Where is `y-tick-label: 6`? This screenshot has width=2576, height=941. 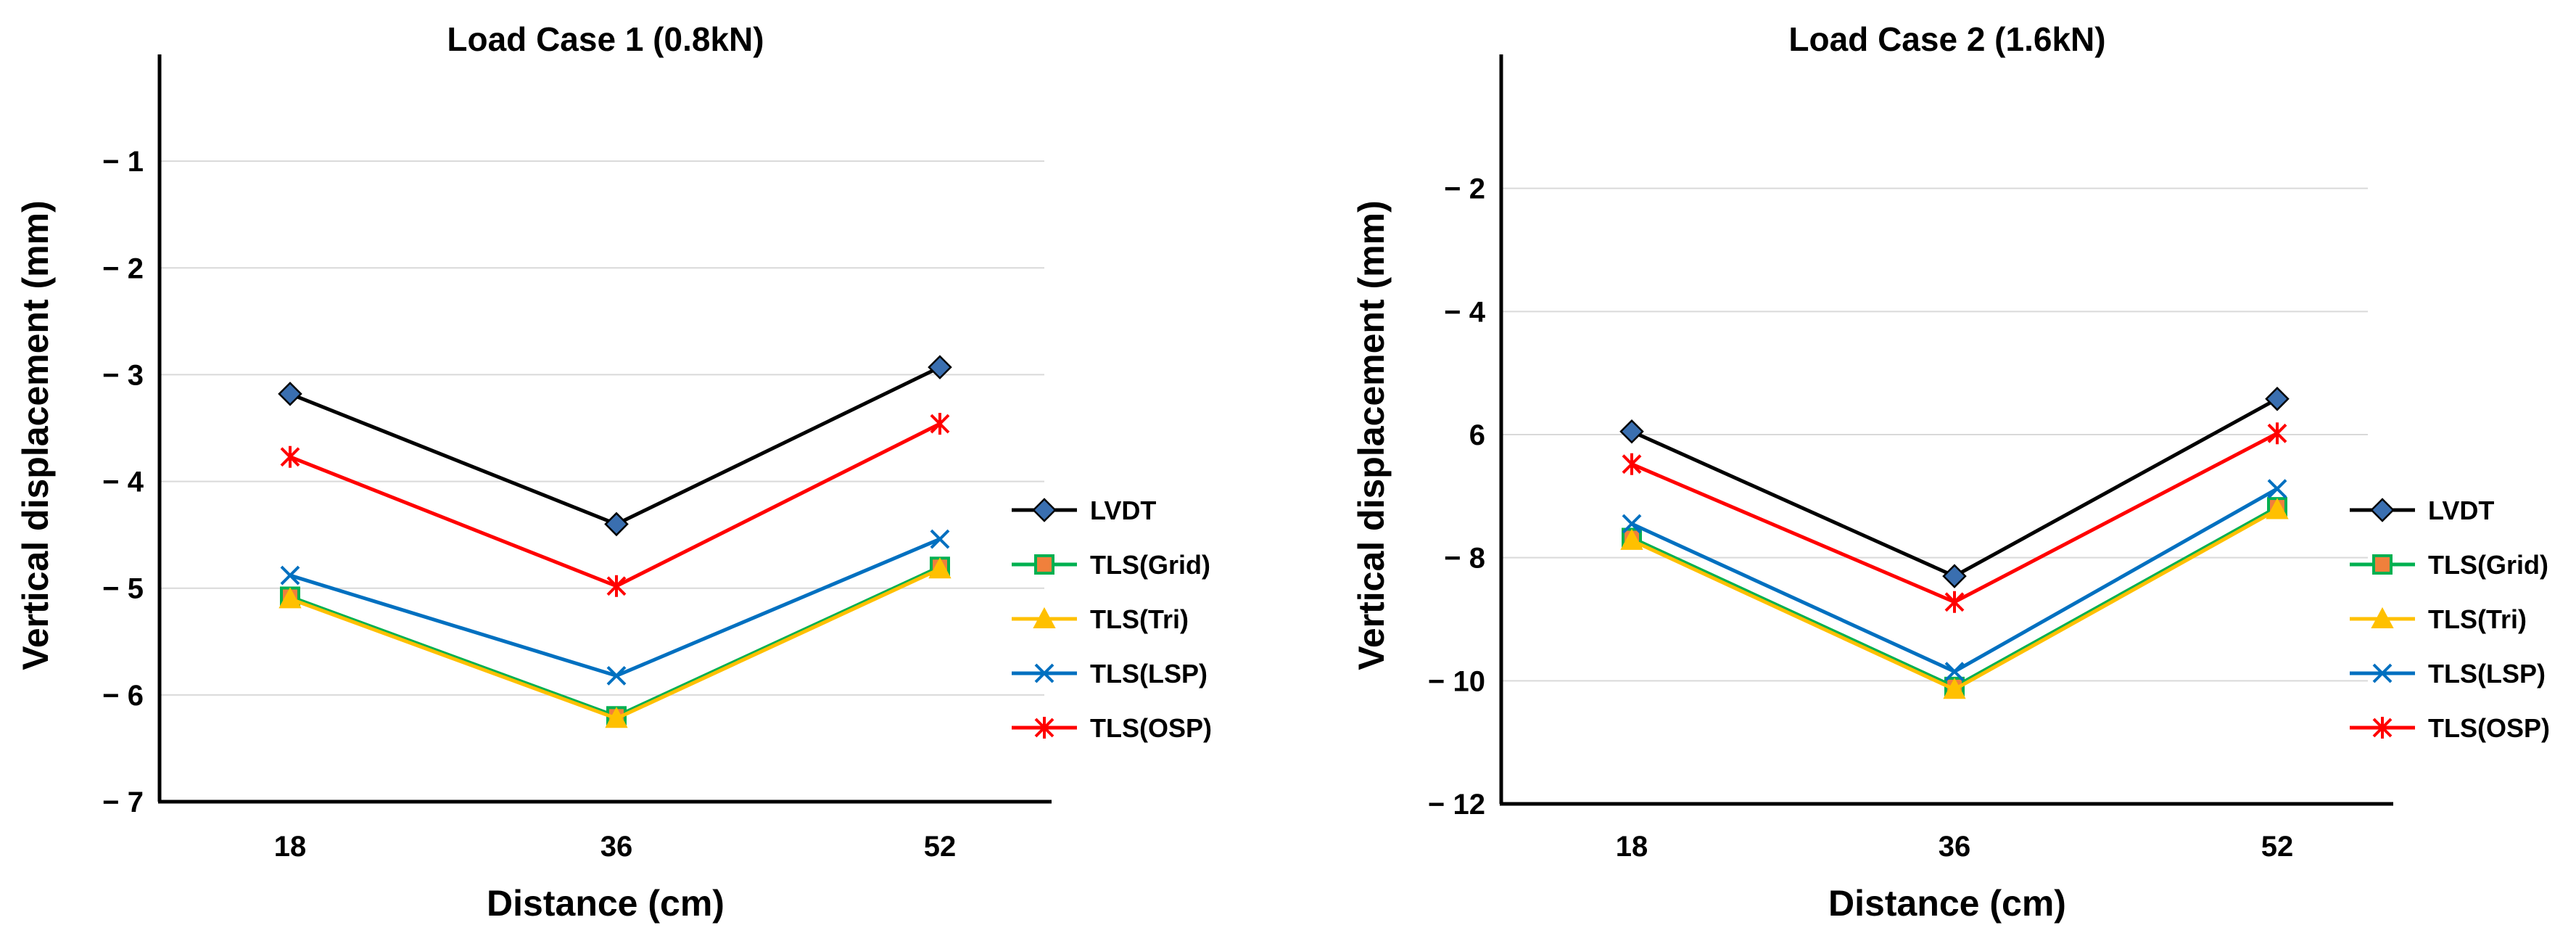 y-tick-label: 6 is located at coordinates (1477, 435).